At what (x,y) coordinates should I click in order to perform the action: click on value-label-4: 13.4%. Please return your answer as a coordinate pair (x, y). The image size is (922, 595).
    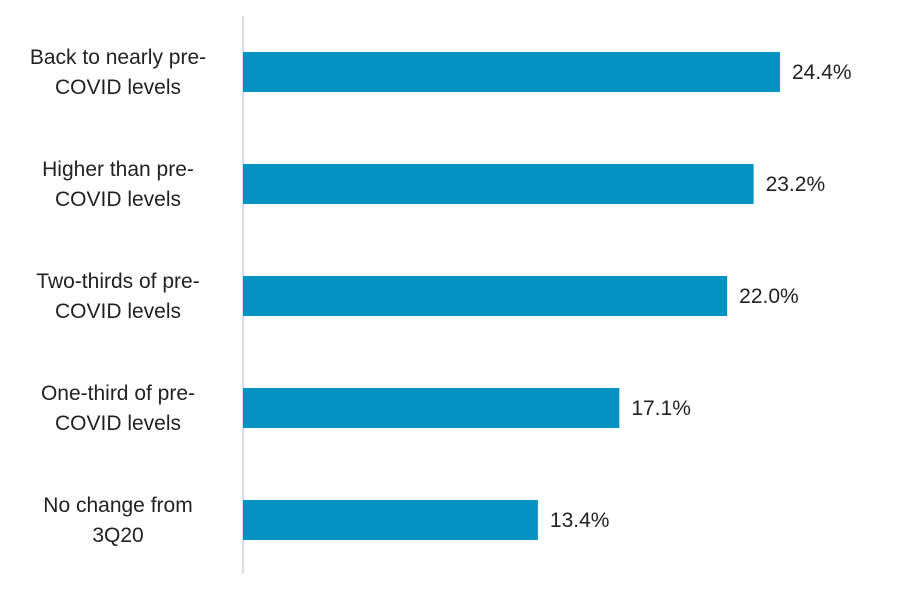
    Looking at the image, I should click on (580, 520).